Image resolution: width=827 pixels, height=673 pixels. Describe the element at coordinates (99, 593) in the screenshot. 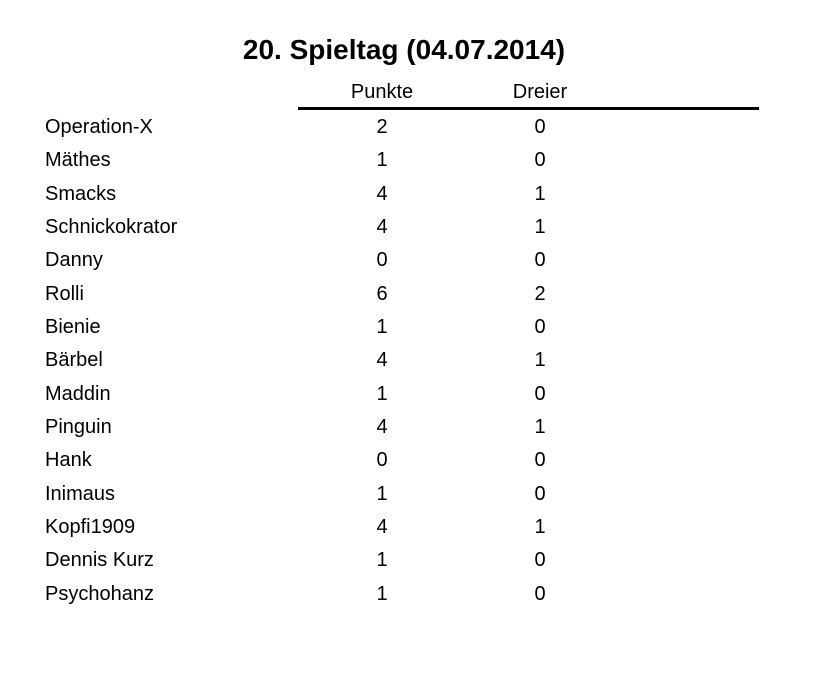

I see `player-name: Psychohanz` at that location.